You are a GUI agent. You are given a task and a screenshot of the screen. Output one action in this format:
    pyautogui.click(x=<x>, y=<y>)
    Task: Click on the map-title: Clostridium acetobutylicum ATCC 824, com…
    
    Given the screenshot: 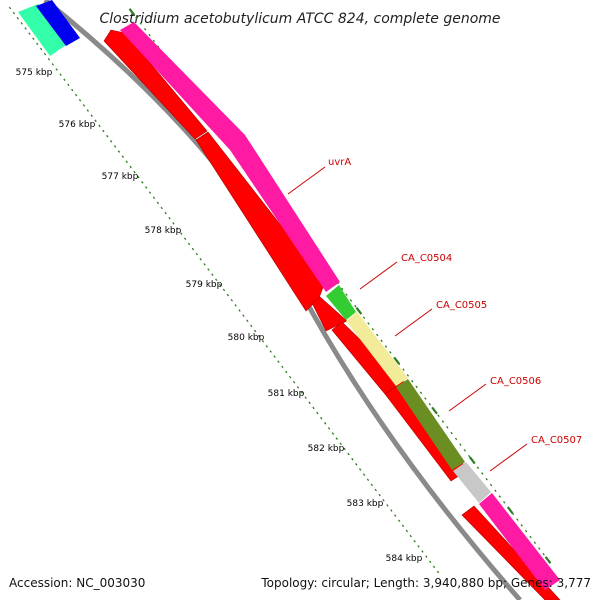 What is the action you would take?
    pyautogui.click(x=299, y=19)
    